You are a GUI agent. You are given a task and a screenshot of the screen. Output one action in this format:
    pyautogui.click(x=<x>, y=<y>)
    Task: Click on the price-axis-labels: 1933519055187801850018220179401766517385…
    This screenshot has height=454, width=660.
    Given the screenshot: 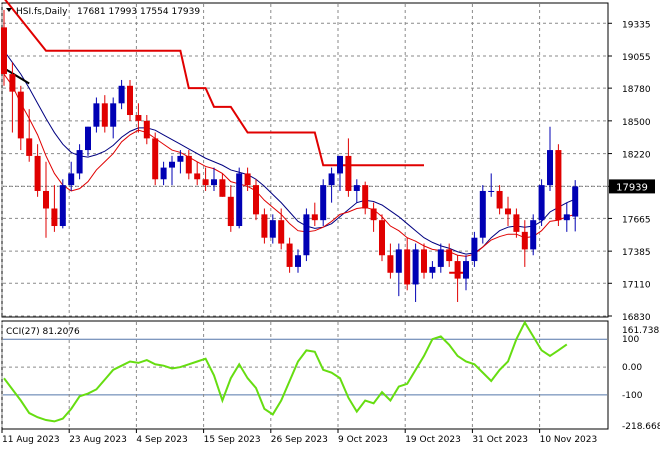 What is the action you would take?
    pyautogui.click(x=629, y=171)
    